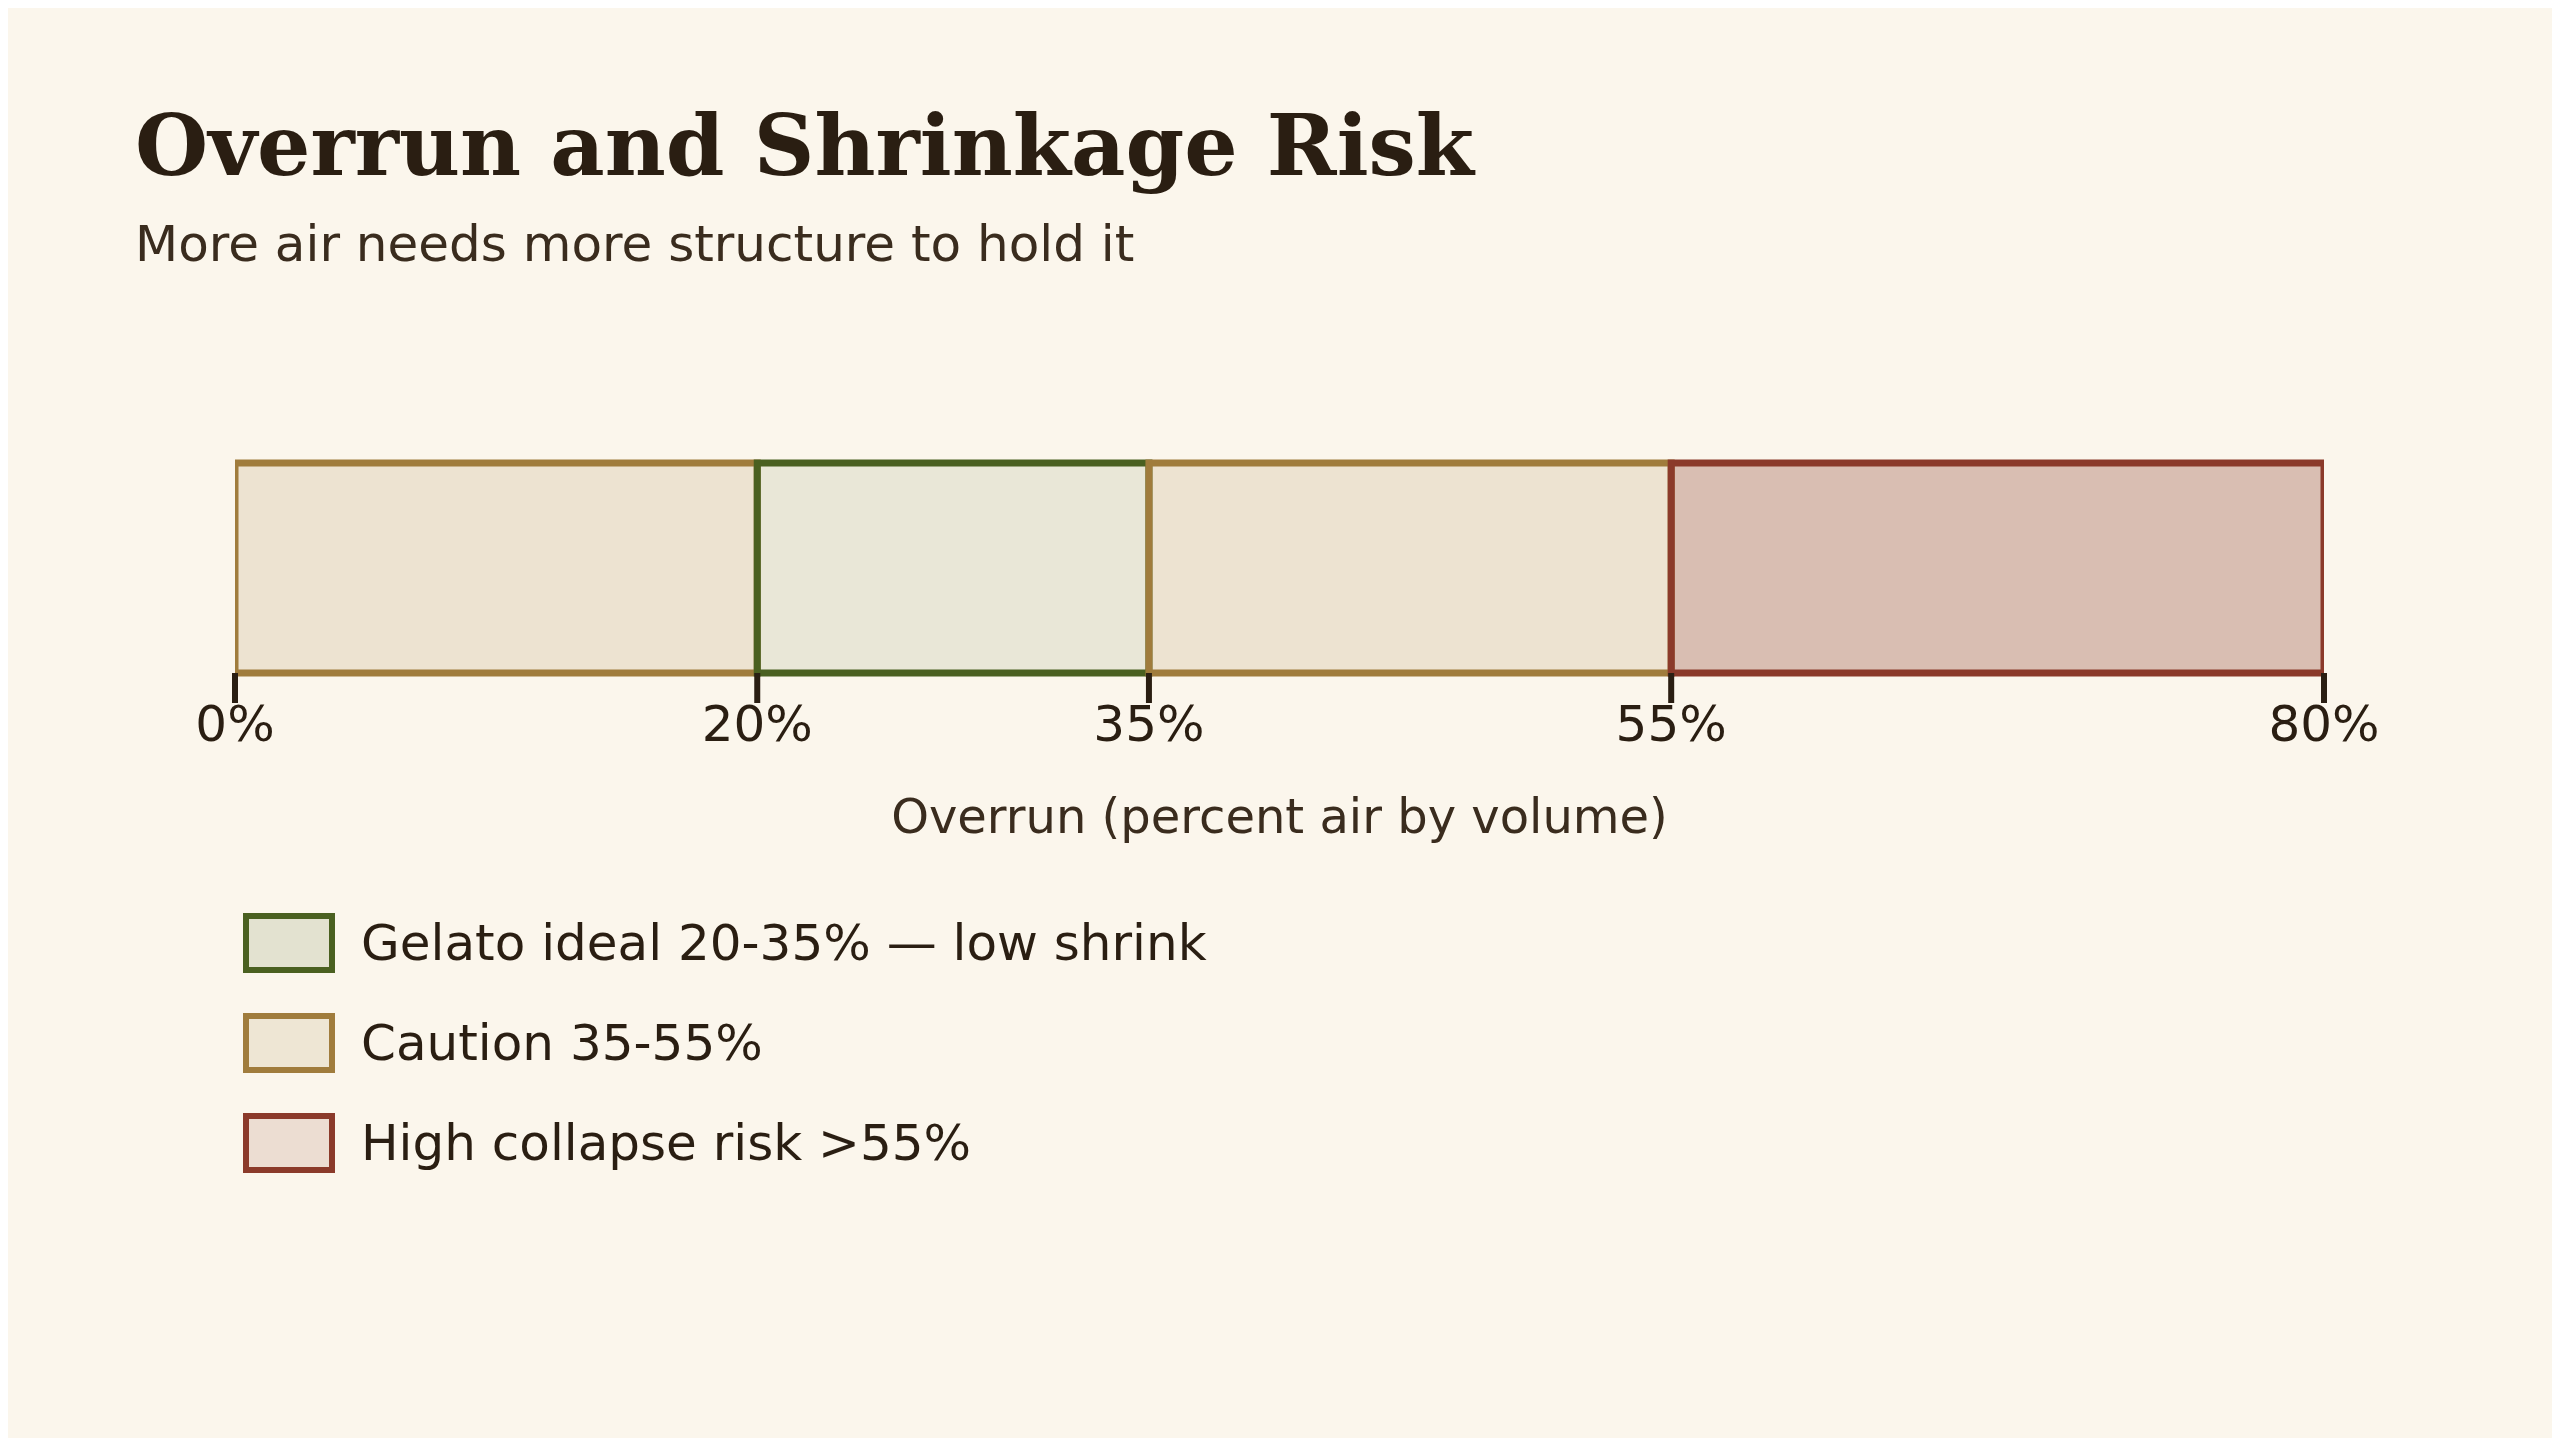 The height and width of the screenshot is (1448, 2560). Describe the element at coordinates (666, 1143) in the screenshot. I see `legend-label: High collapse risk >55%` at that location.